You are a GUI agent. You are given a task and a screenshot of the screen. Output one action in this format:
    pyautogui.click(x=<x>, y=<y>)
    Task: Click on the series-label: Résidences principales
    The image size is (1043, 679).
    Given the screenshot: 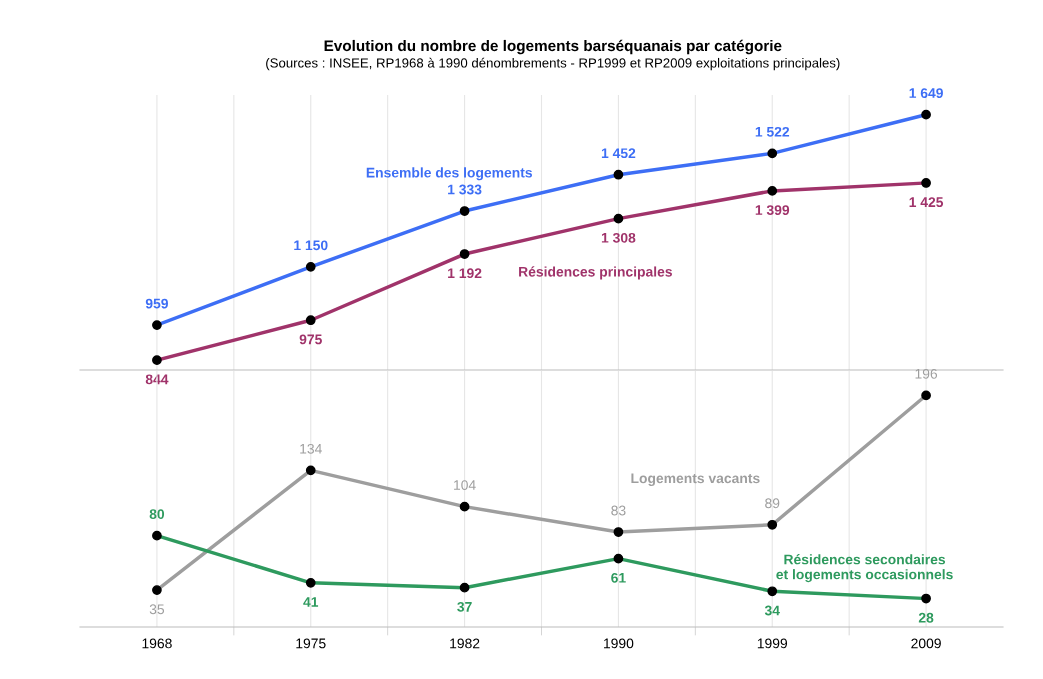 What is the action you would take?
    pyautogui.click(x=595, y=273)
    